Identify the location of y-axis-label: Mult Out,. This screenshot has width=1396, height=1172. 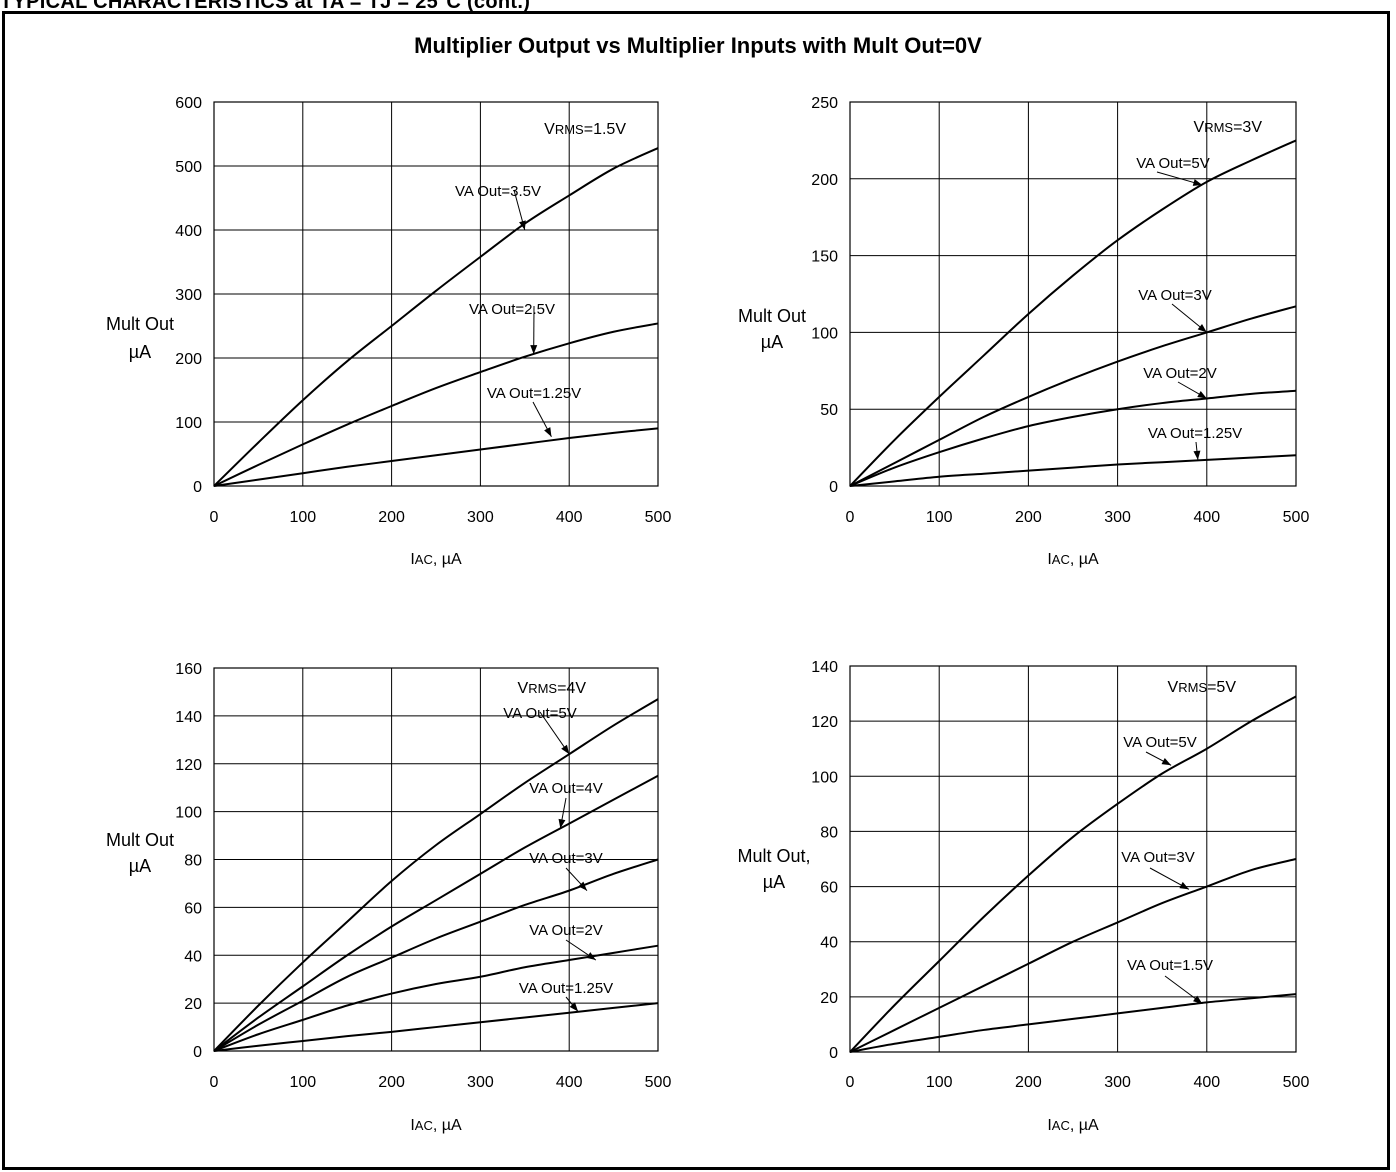
(773, 856).